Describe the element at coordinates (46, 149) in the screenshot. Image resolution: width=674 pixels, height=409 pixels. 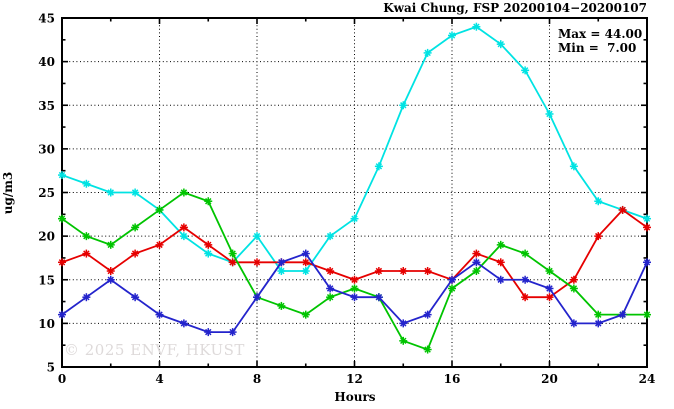
I see `svg-text: 30` at that location.